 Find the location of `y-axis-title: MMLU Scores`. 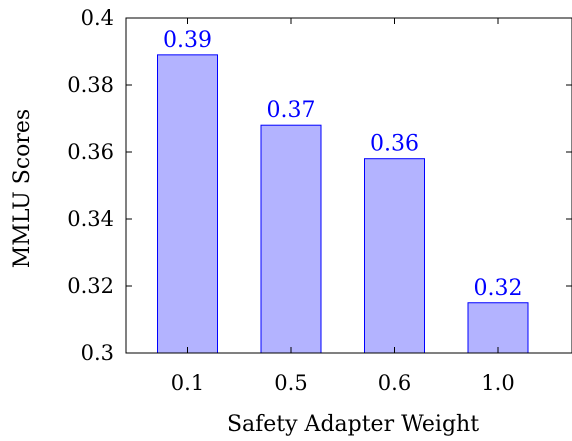

y-axis-title: MMLU Scores is located at coordinates (22, 188).